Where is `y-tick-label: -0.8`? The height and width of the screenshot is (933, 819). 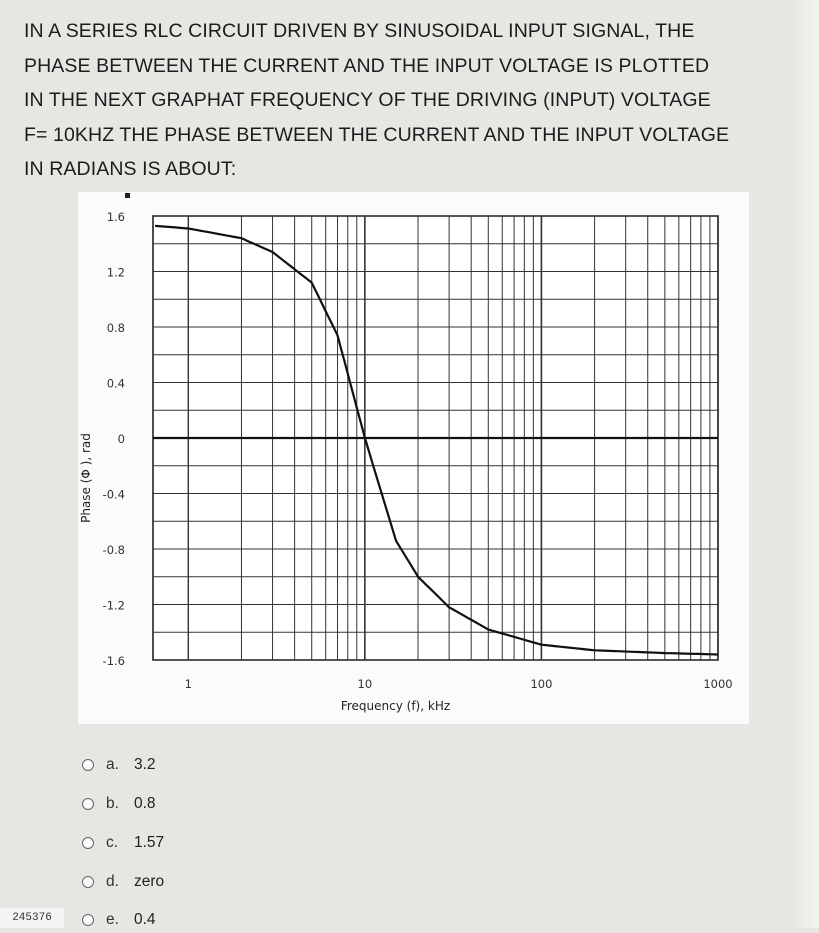
y-tick-label: -0.8 is located at coordinates (114, 550).